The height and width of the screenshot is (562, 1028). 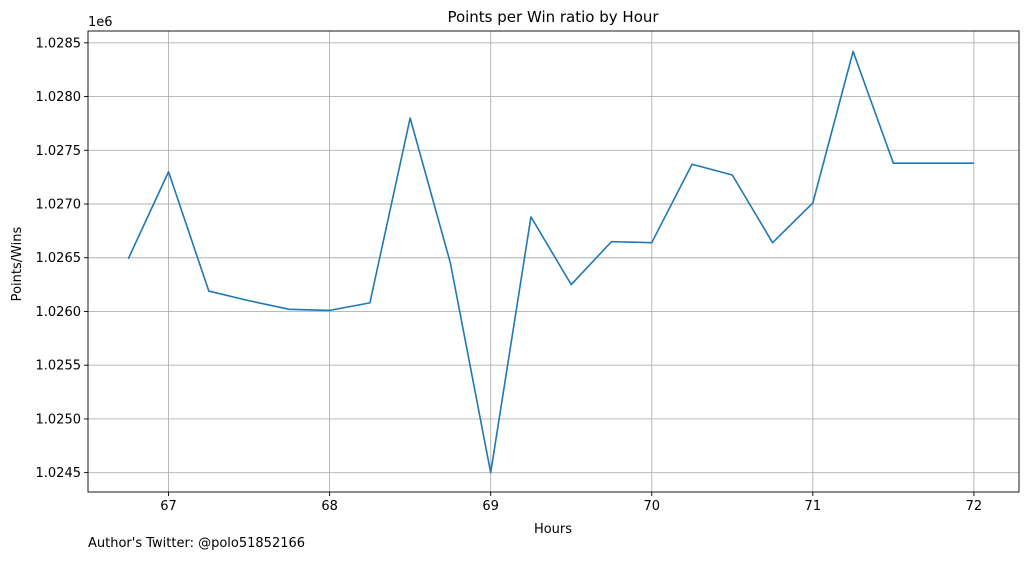 What do you see at coordinates (553, 529) in the screenshot?
I see `x-axis-label: Hours` at bounding box center [553, 529].